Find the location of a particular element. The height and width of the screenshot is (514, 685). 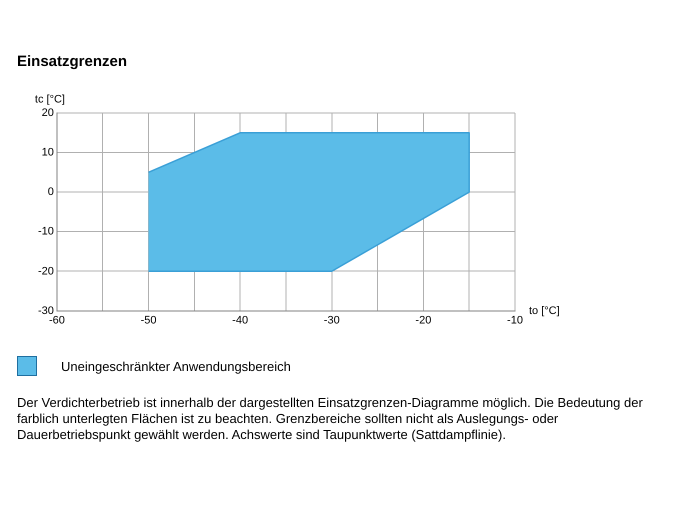

legend-label: Uneingeschränkter Anwendungsbereich is located at coordinates (176, 366).